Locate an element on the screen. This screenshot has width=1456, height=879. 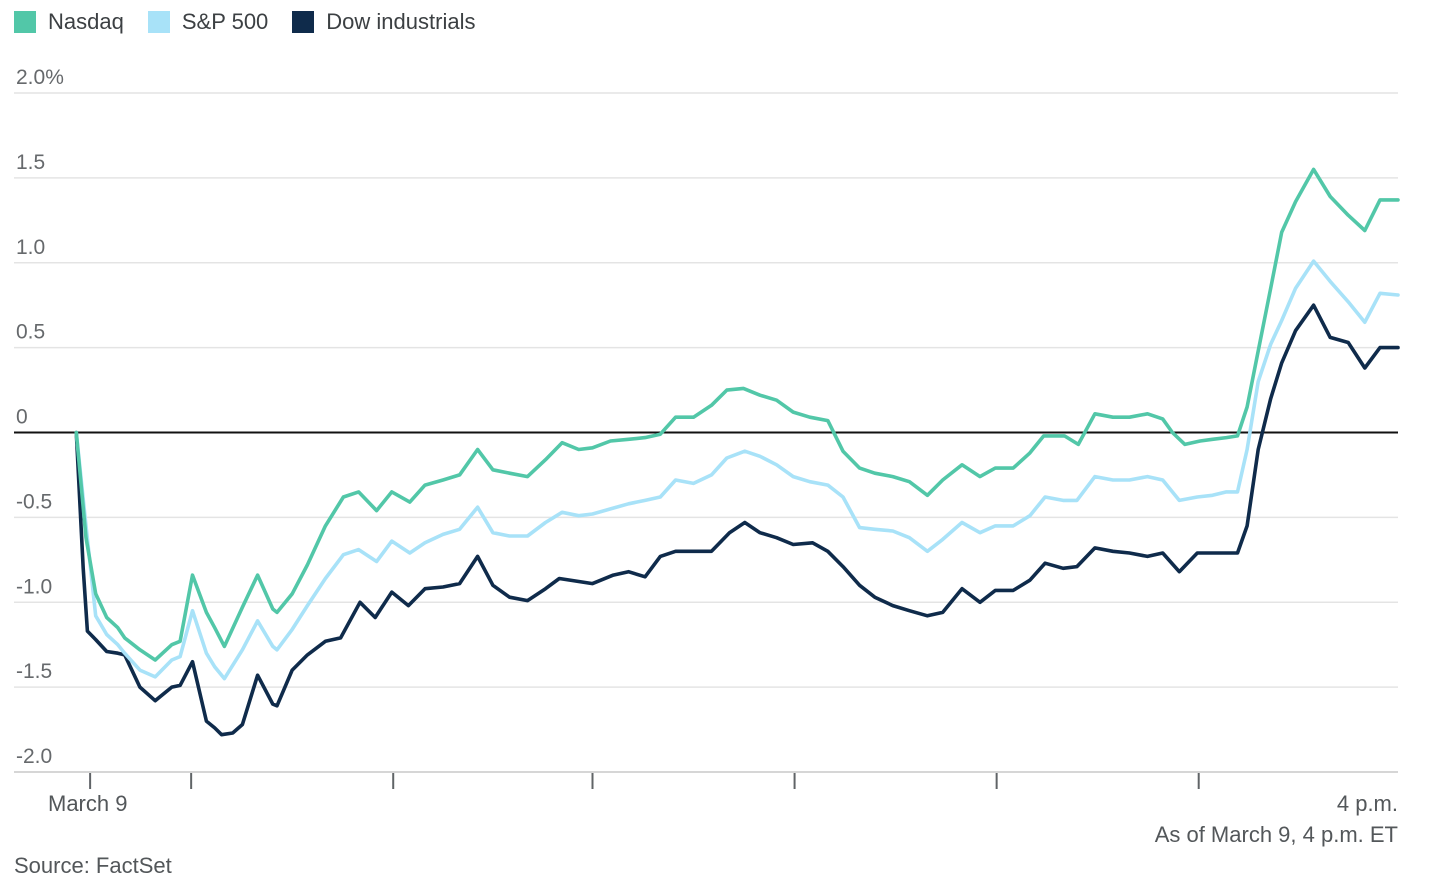
y-tick-label: 2.0% is located at coordinates (40, 77).